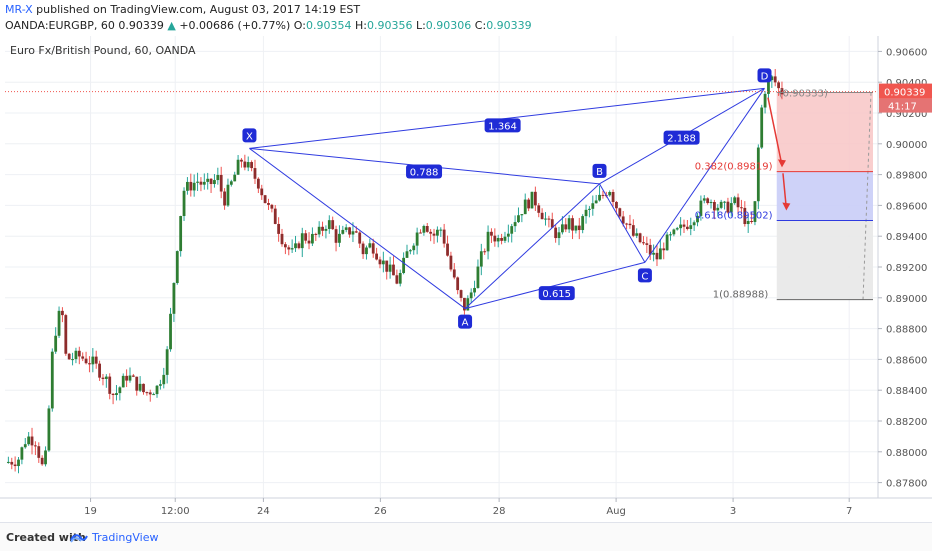  I want to click on price-tick-label: 0.89800, so click(906, 176).